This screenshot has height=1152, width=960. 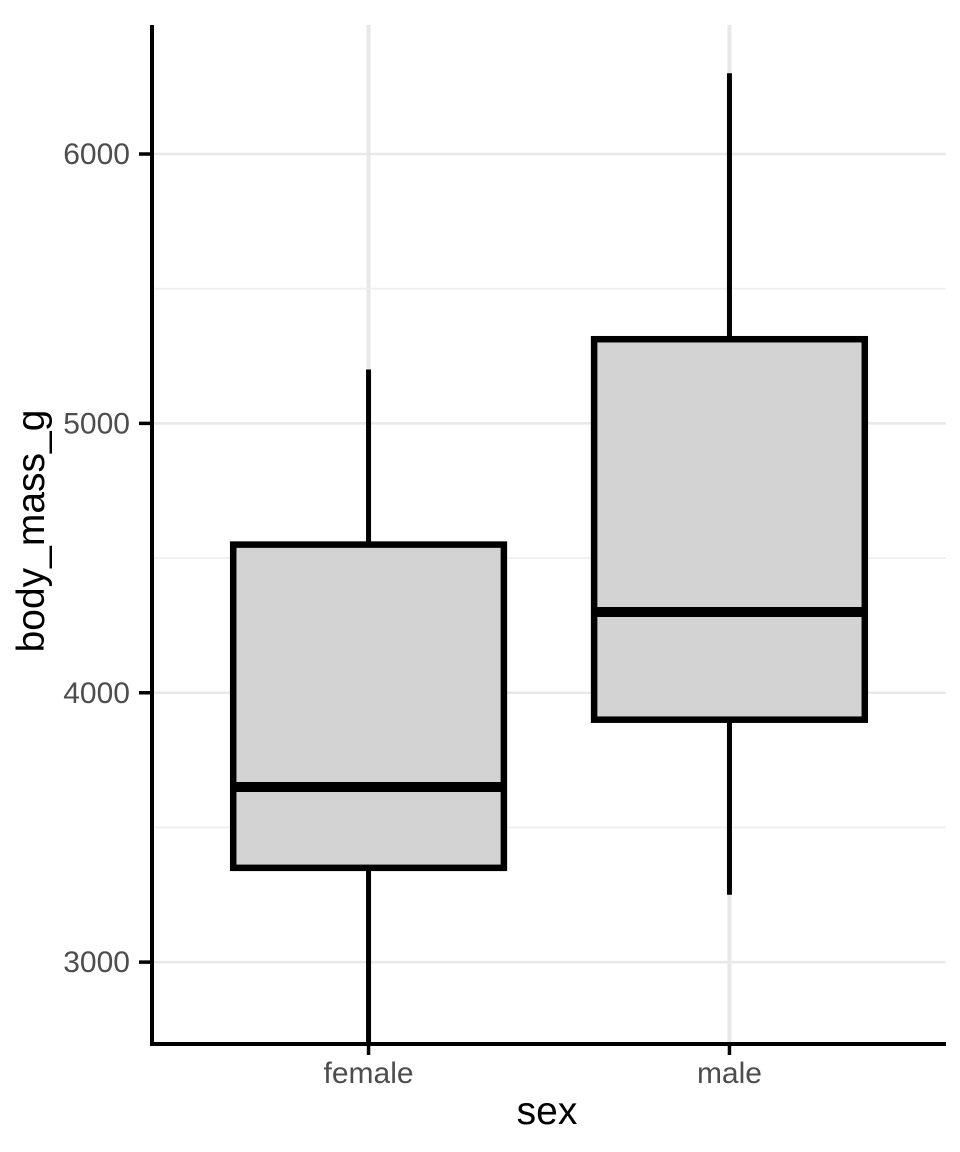 What do you see at coordinates (96, 423) in the screenshot?
I see `y-tick-label-5000: 5000` at bounding box center [96, 423].